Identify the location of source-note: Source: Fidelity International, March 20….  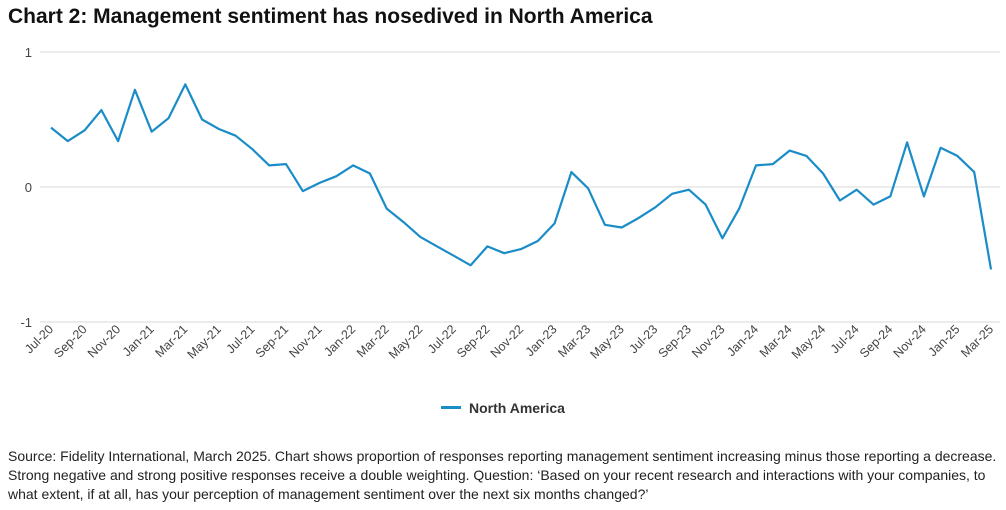
(502, 475).